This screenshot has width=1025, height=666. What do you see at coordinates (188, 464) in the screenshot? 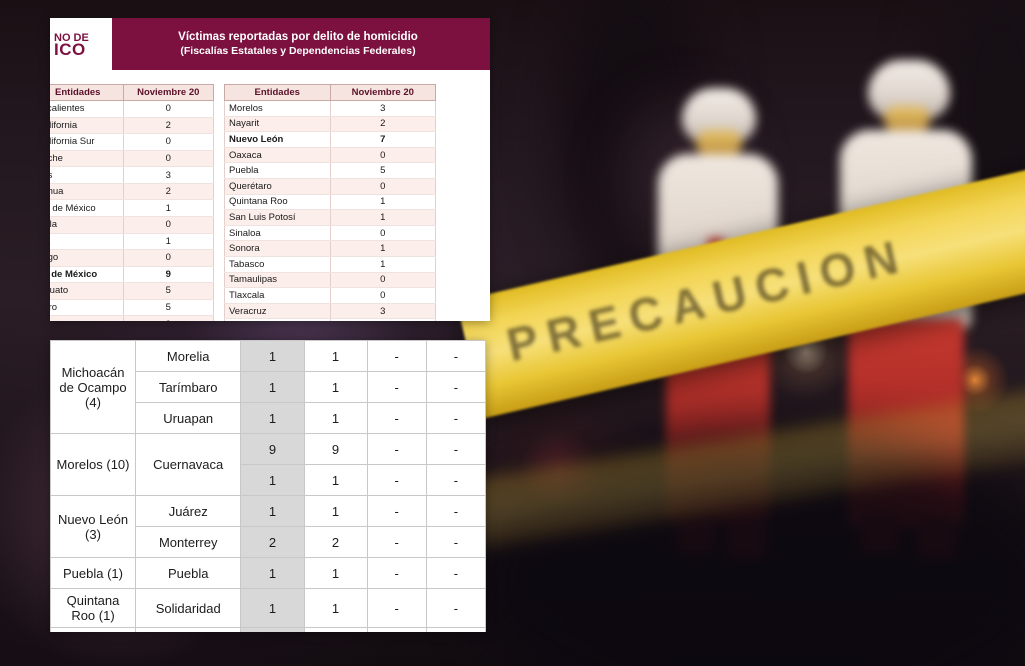
I see `municipality-cell: Cuernavaca` at bounding box center [188, 464].